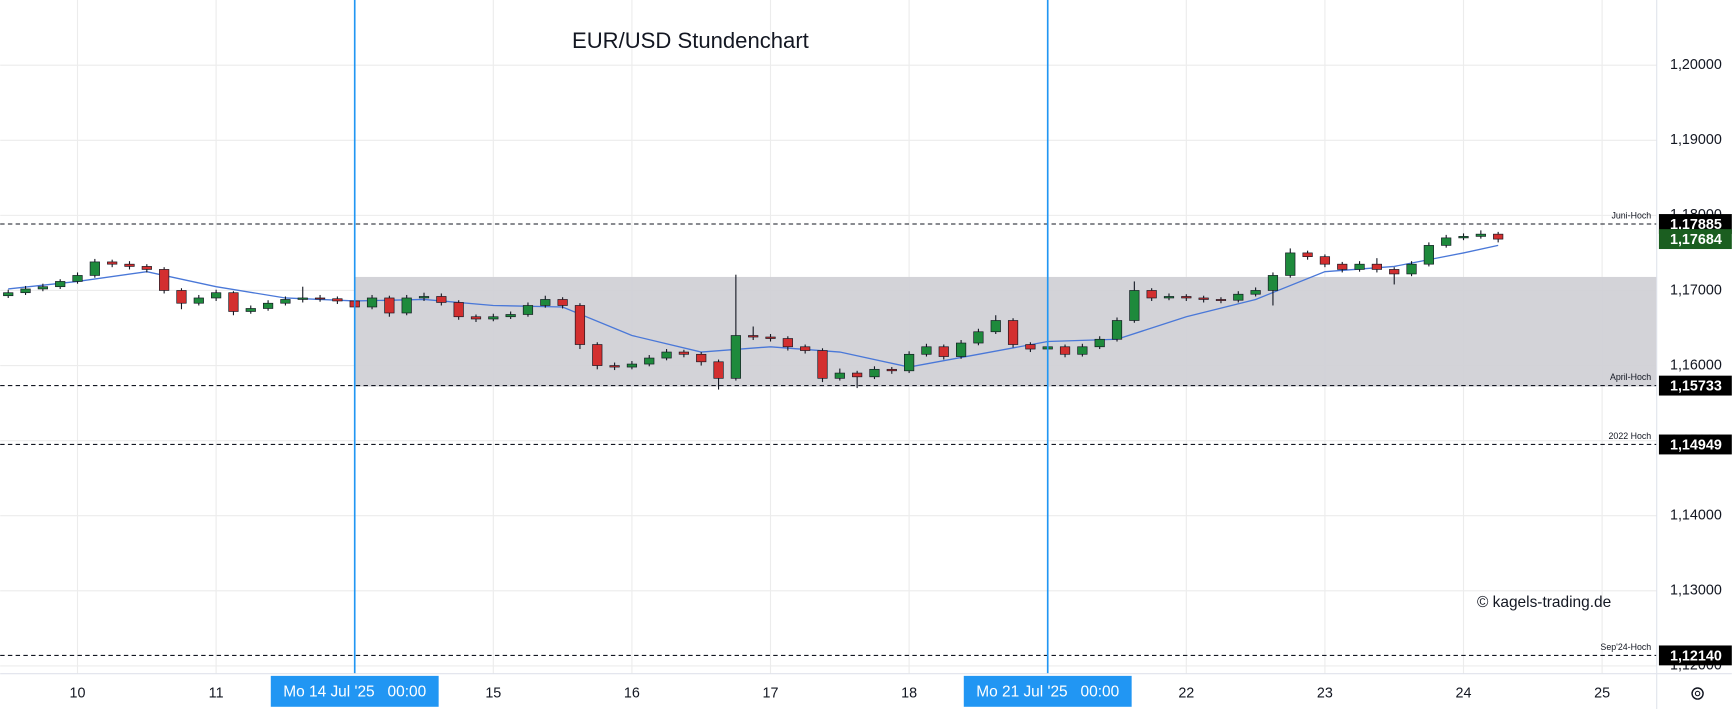 Image resolution: width=1732 pixels, height=709 pixels. Describe the element at coordinates (216, 693) in the screenshot. I see `x-tick-label: 11` at that location.